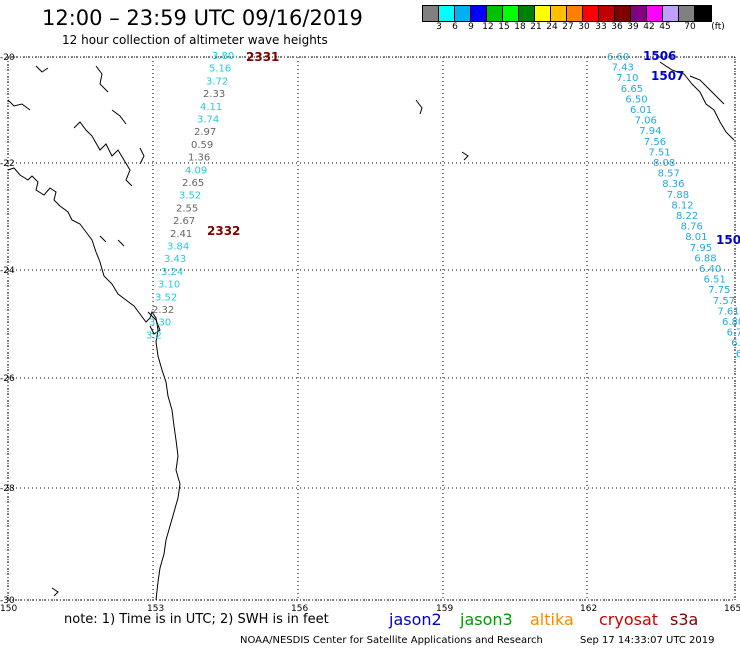 This screenshot has height=650, width=740. Describe the element at coordinates (552, 27) in the screenshot. I see `scale-label: 24` at that location.